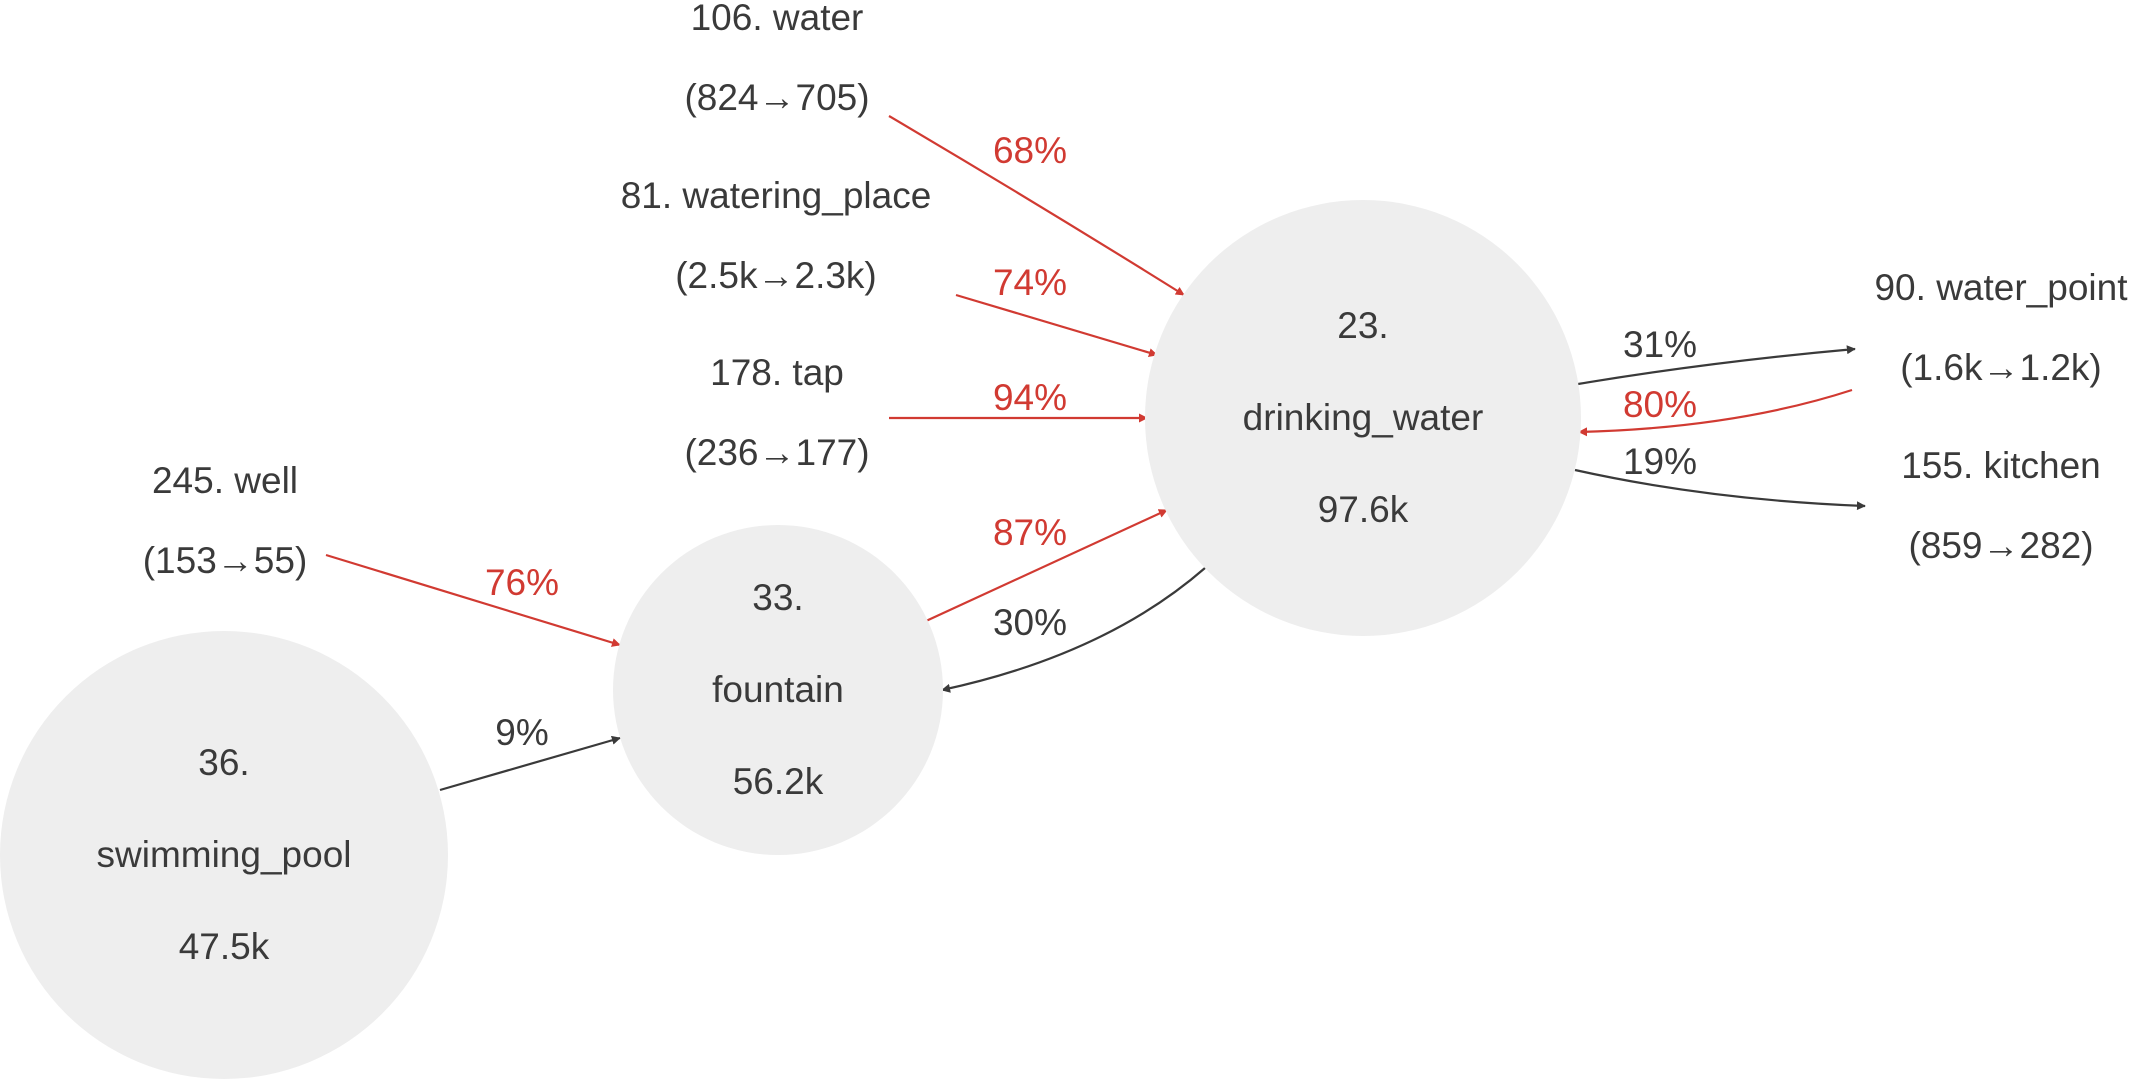  What do you see at coordinates (223, 762) in the screenshot?
I see `node-rank-swimming_pool: 36.` at bounding box center [223, 762].